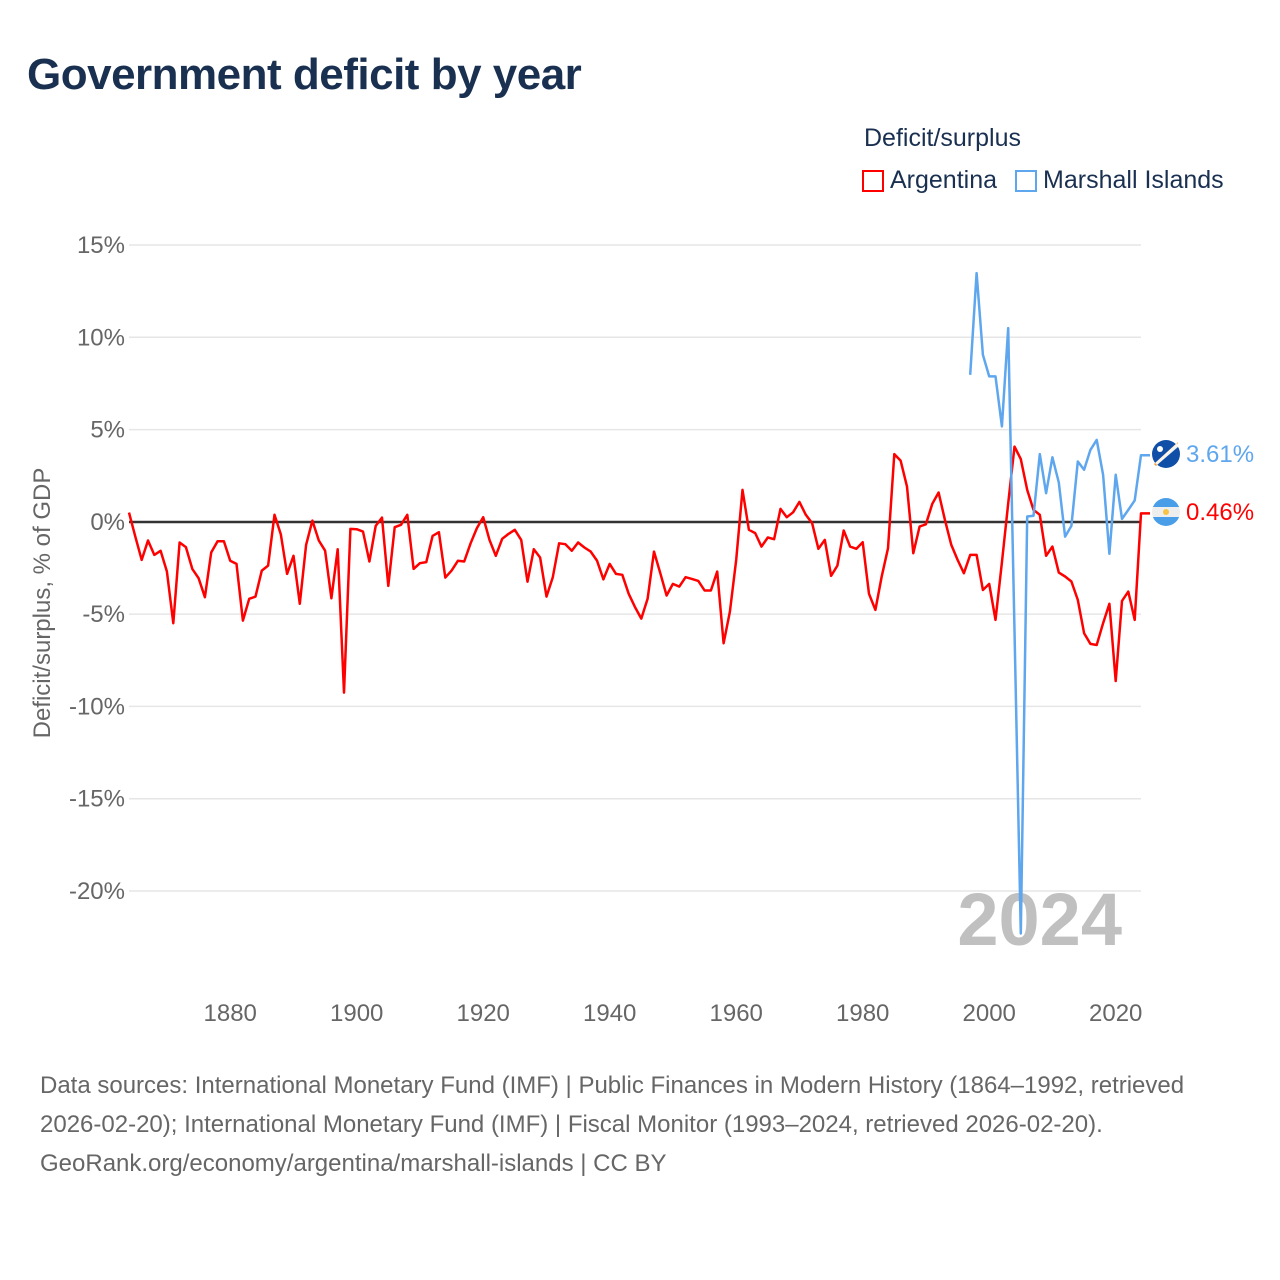 The image size is (1280, 1280). I want to click on year-watermark: 2024, so click(1039, 919).